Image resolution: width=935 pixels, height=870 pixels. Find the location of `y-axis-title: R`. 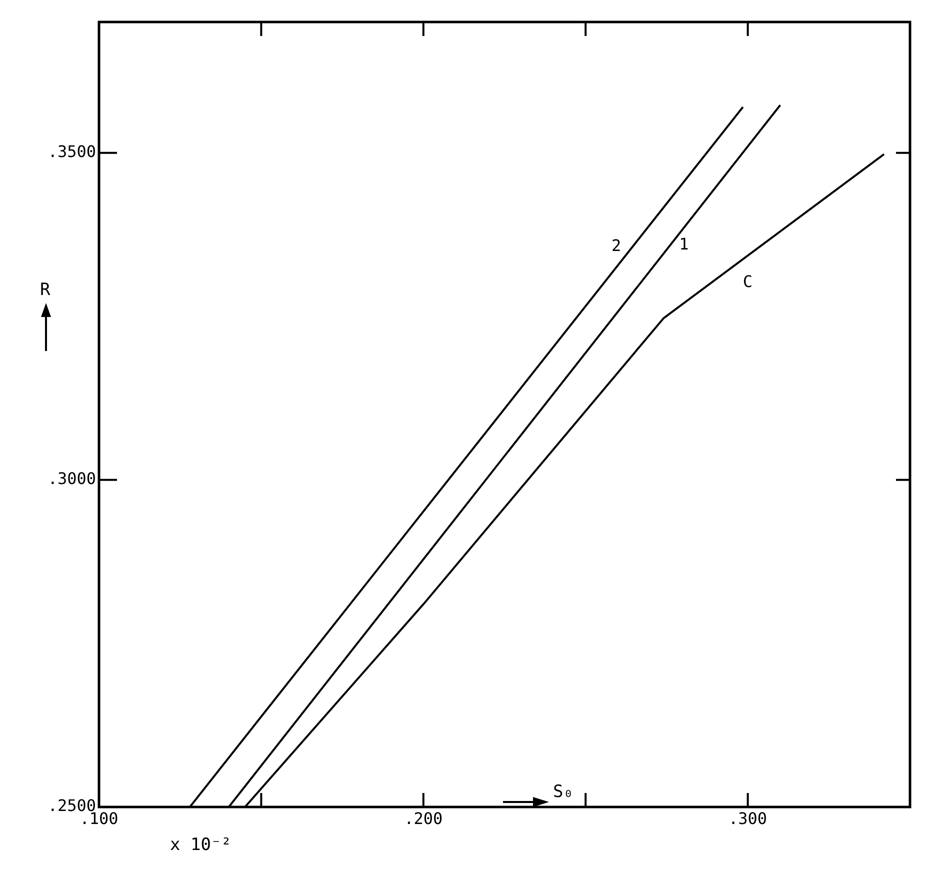

y-axis-title: R is located at coordinates (45, 290).